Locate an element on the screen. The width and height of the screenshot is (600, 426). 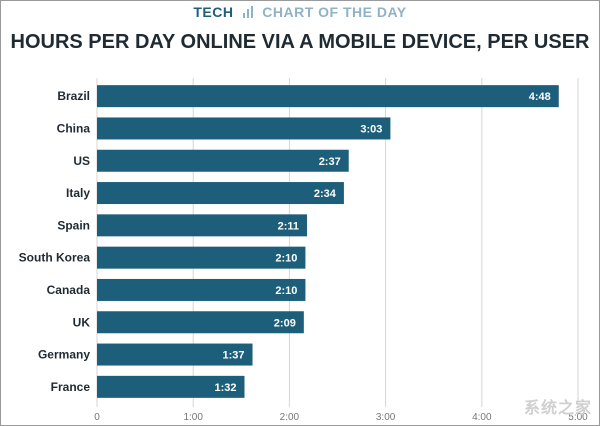
category-label: China is located at coordinates (74, 128).